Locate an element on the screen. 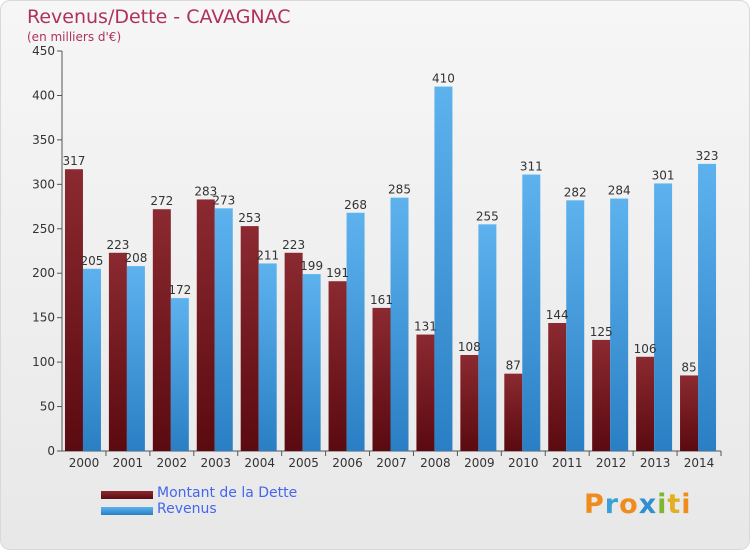 The image size is (750, 550). data-label-debt: 131 is located at coordinates (425, 327).